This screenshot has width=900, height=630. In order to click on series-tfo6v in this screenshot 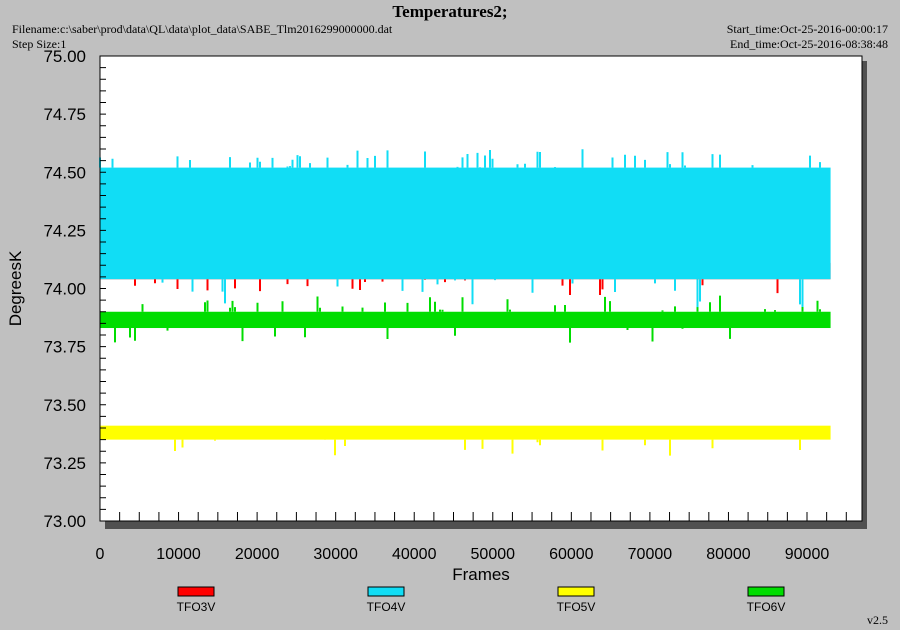, I will do `click(465, 319)`.